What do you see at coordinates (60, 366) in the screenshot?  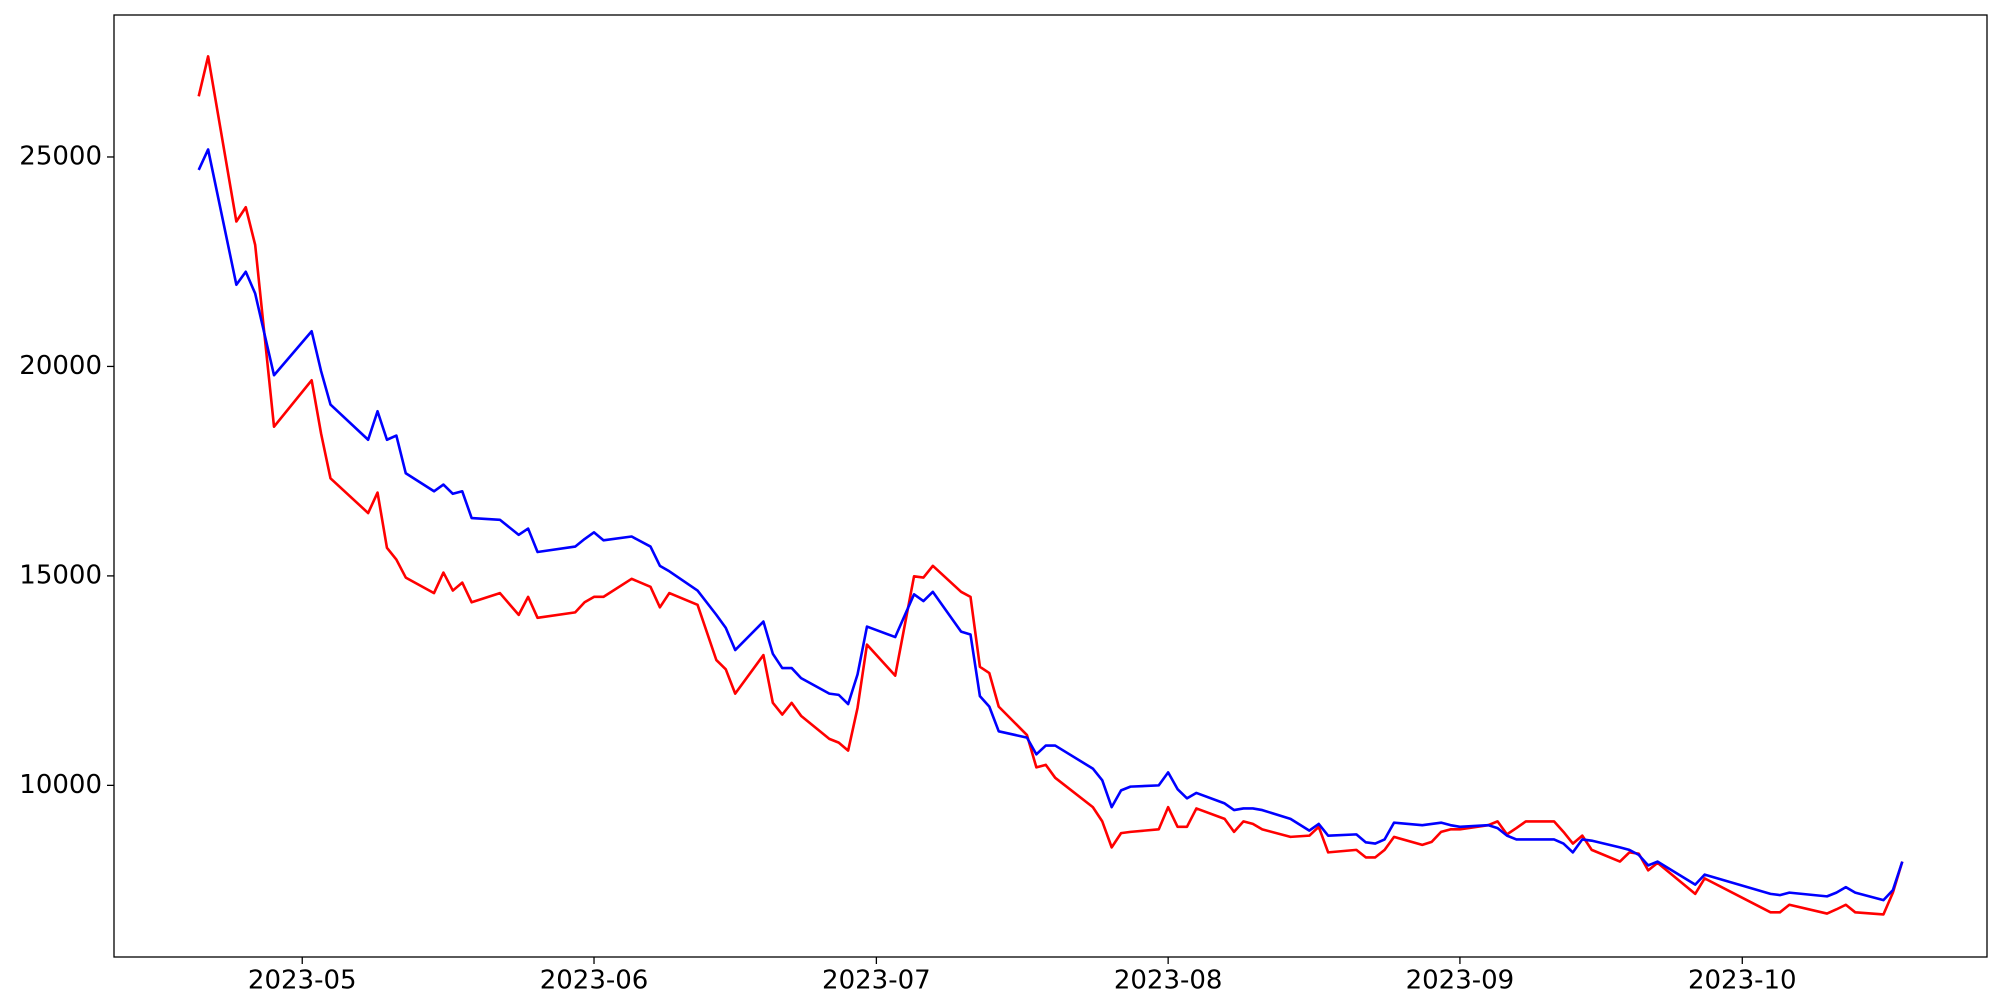 I see `y-tick-label: 20000` at bounding box center [60, 366].